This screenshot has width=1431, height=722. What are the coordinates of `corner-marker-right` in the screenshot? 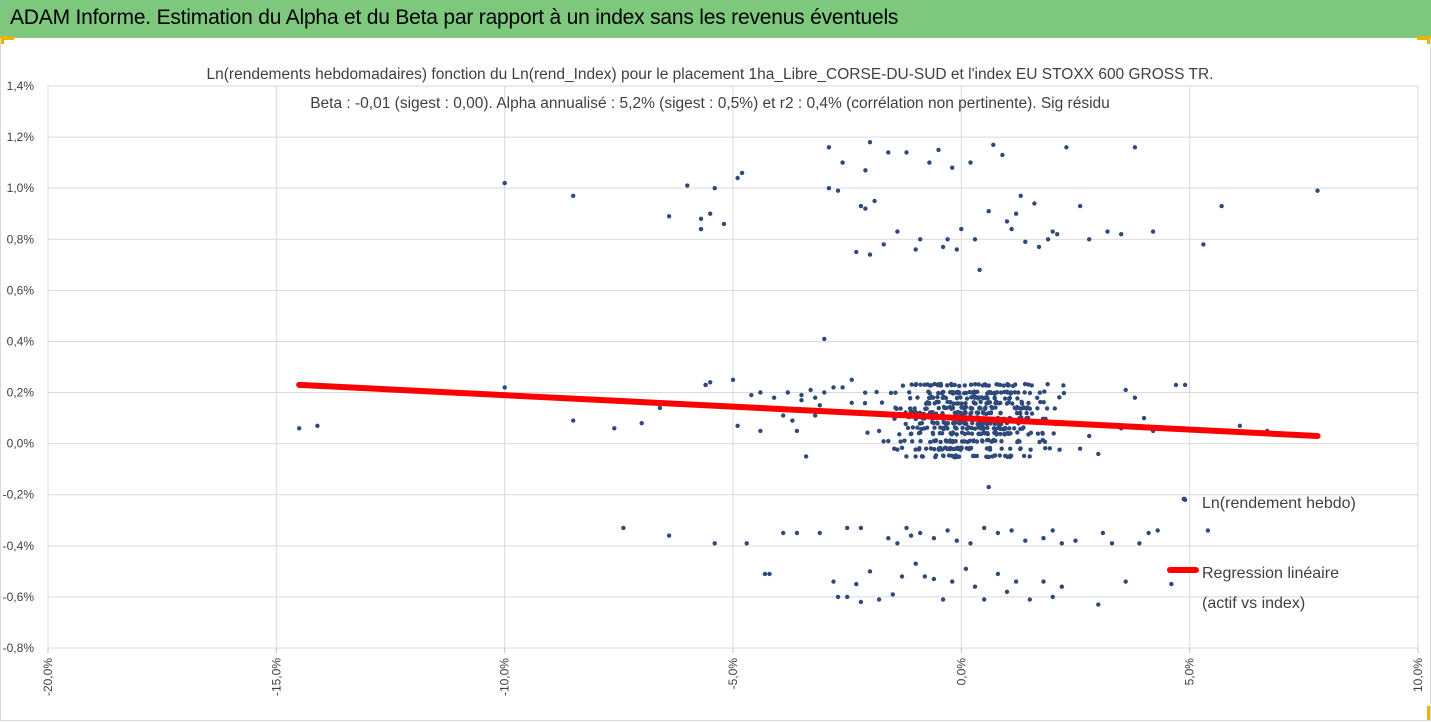 It's located at (1424, 38).